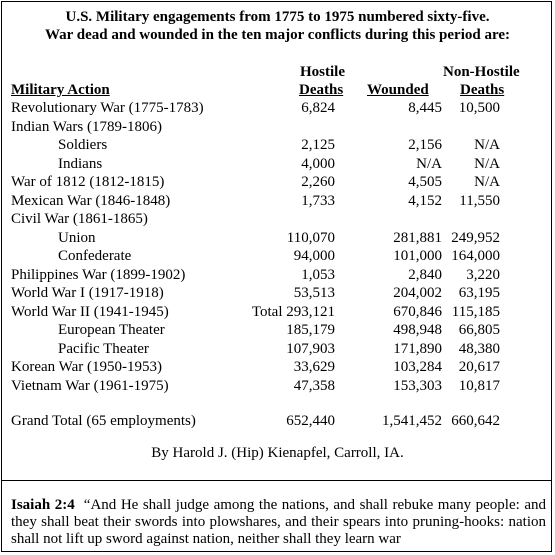  Describe the element at coordinates (87, 293) in the screenshot. I see `row-label: World War I (1917-1918)` at that location.